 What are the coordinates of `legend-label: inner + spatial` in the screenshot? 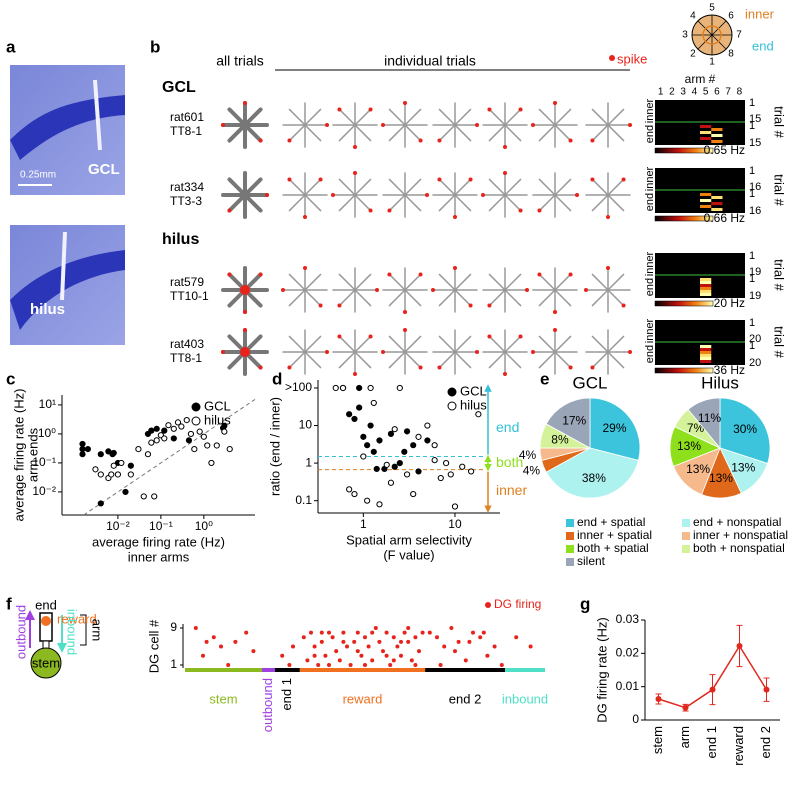 It's located at (614, 535).